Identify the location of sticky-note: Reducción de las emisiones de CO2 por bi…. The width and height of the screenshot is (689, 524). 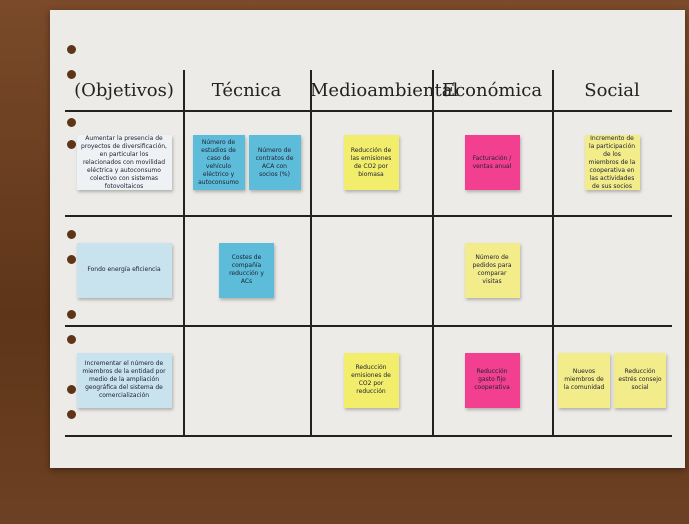
(371, 162).